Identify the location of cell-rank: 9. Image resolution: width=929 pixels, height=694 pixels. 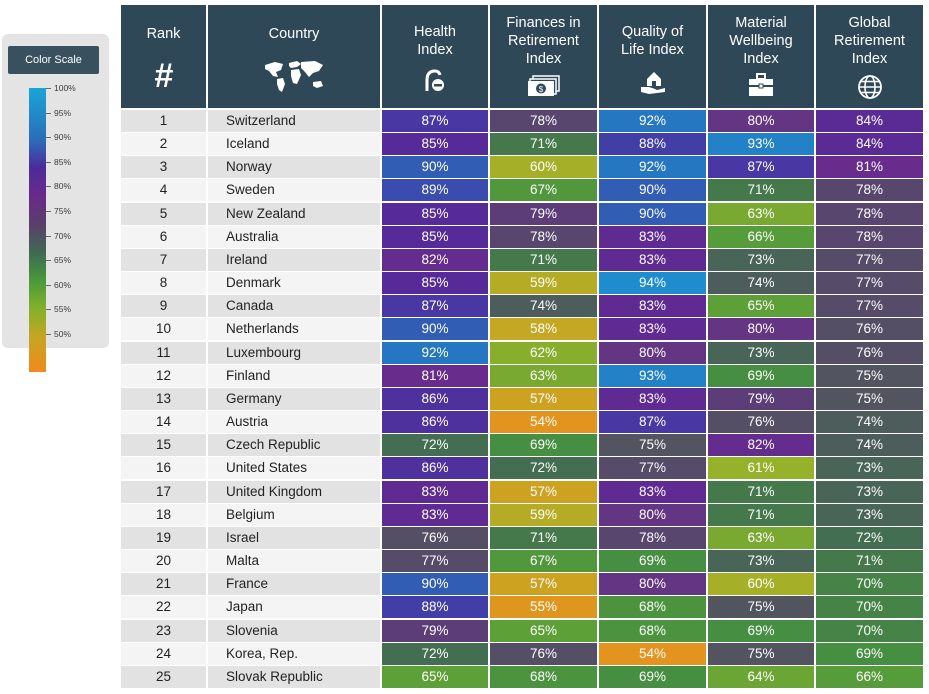
(163, 306).